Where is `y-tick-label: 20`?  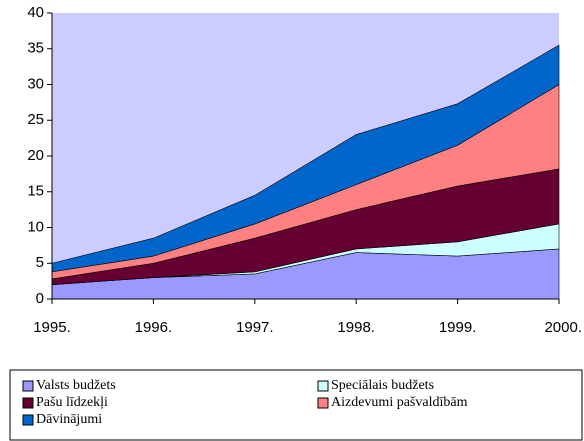
y-tick-label: 20 is located at coordinates (35, 155).